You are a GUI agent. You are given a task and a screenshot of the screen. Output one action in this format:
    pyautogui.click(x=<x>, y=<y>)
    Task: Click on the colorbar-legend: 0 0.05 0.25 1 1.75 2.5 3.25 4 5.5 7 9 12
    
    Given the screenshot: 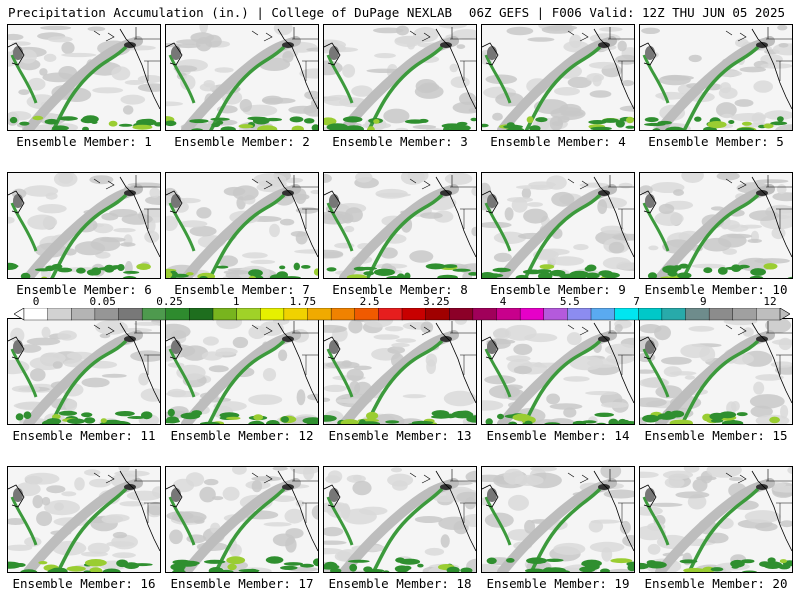 What is the action you would take?
    pyautogui.click(x=402, y=309)
    